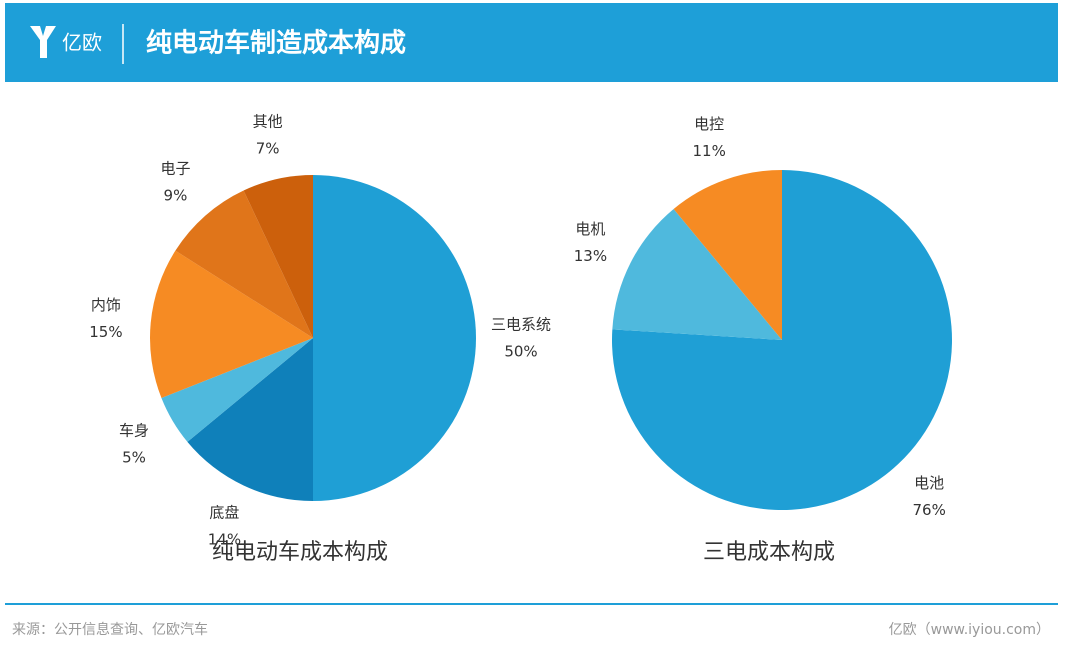 The height and width of the screenshot is (655, 1080). Describe the element at coordinates (110, 629) in the screenshot. I see `footer-source: 来源：公开信息查询、亿欧汽车` at that location.